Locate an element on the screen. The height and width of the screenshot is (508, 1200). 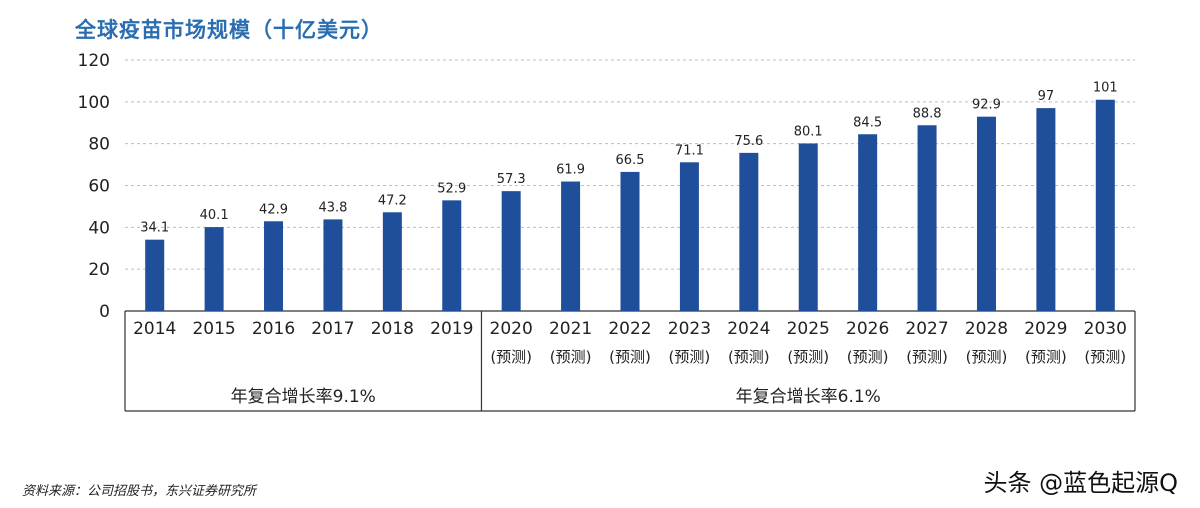
y-tick-label: 100 is located at coordinates (94, 103).